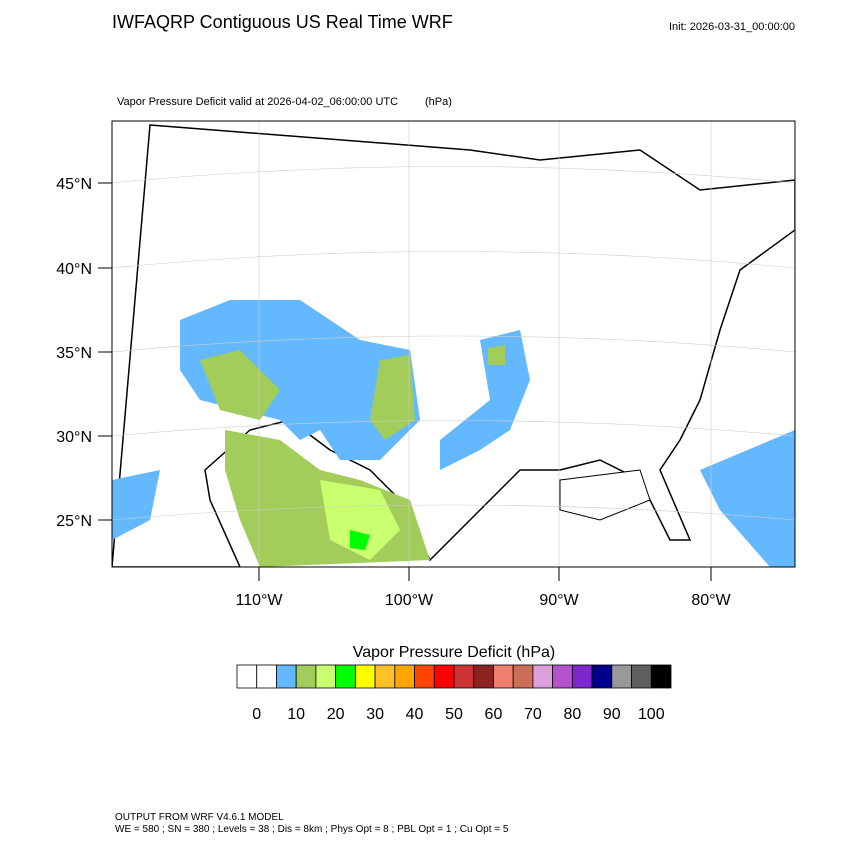 This screenshot has height=855, width=850. What do you see at coordinates (259, 600) in the screenshot?
I see `lon-label: 110°W` at bounding box center [259, 600].